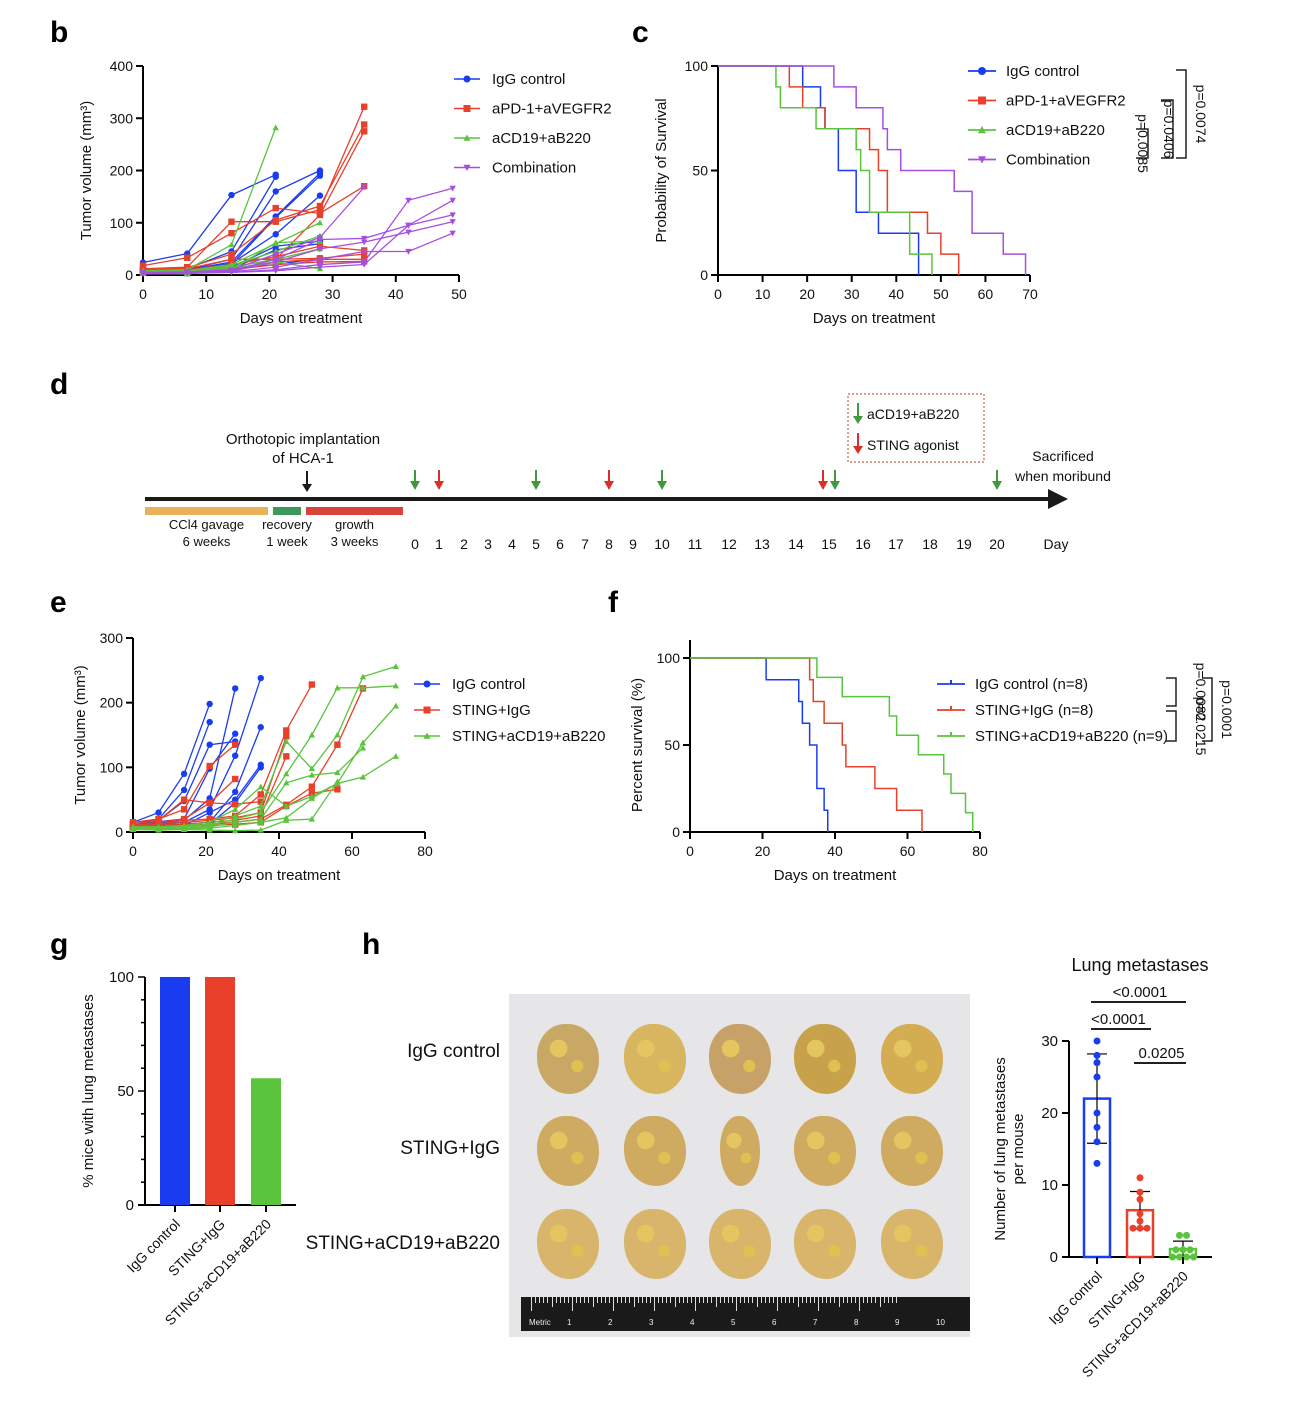  What do you see at coordinates (729, 544) in the screenshot?
I see `day-label: 12` at bounding box center [729, 544].